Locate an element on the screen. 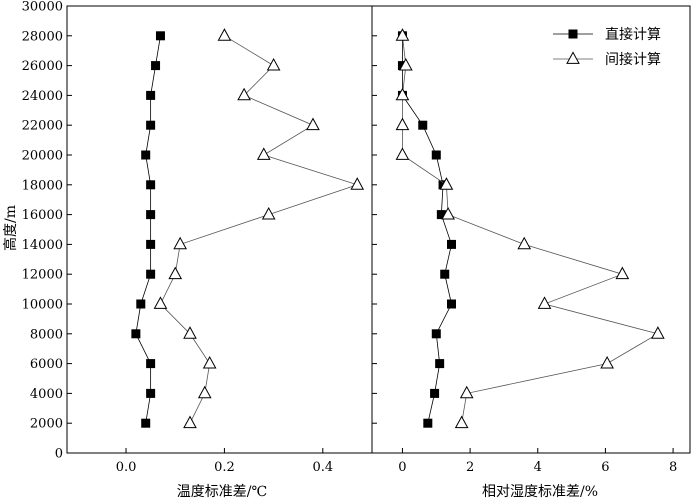 Image resolution: width=700 pixels, height=502 pixels. y-tick-label: 6000 is located at coordinates (46, 364).